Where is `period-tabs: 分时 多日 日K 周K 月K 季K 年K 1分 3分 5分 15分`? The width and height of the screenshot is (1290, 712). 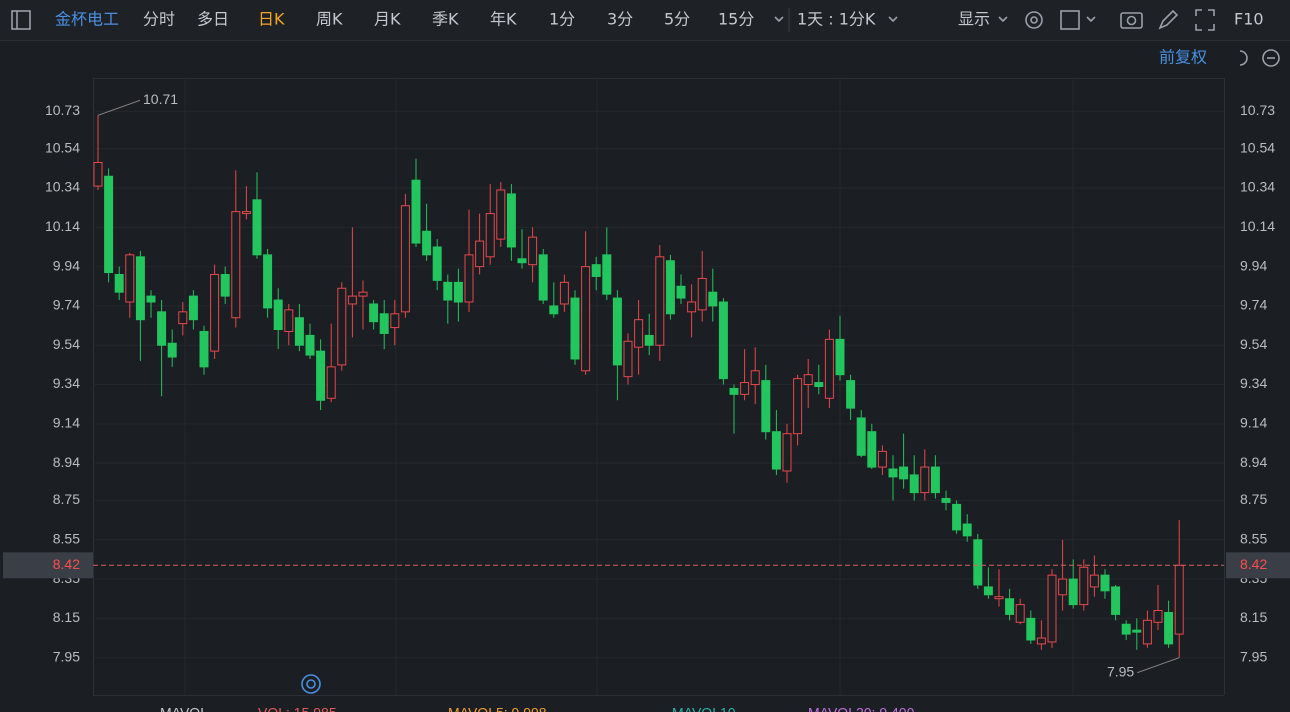
period-tabs: 分时 多日 日K 周K 月K 季K 年K 1分 3分 5分 15分 is located at coordinates (448, 19).